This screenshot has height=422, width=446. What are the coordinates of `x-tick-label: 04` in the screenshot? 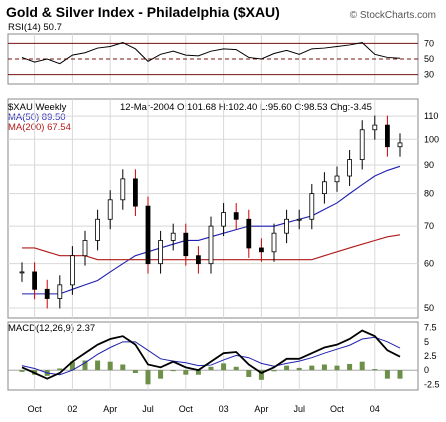 It's located at (375, 409).